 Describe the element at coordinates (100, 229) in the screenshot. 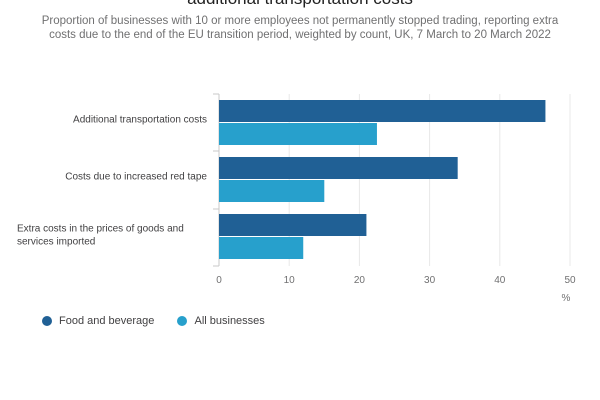

I see `category-label: Extra costs in the prices of goods and` at that location.